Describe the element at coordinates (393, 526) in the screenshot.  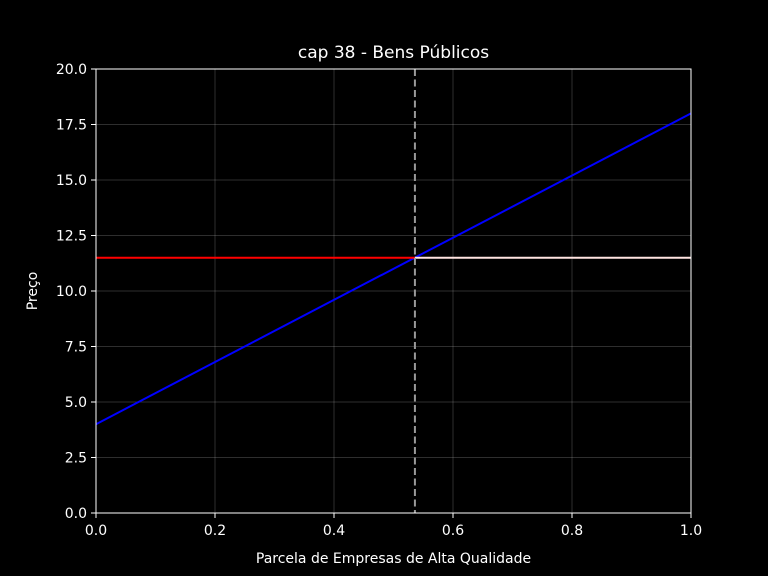
I see `x-axis: 0.0 0.2 0.4 0.6 0.8 1.0` at that location.